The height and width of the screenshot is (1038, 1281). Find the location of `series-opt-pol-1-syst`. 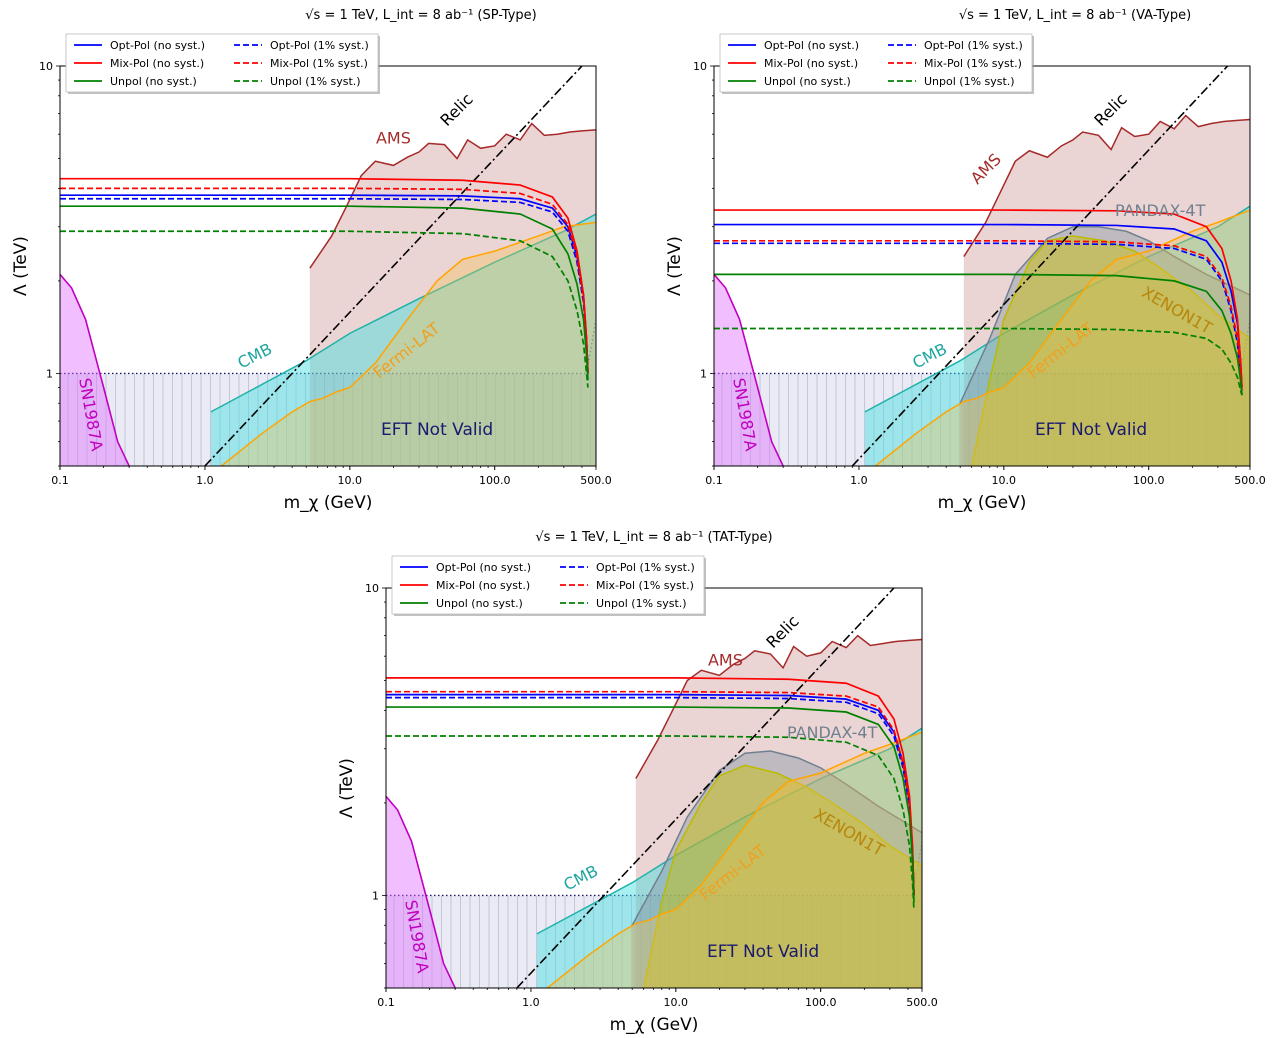

series-opt-pol-1-syst is located at coordinates (978, 319).